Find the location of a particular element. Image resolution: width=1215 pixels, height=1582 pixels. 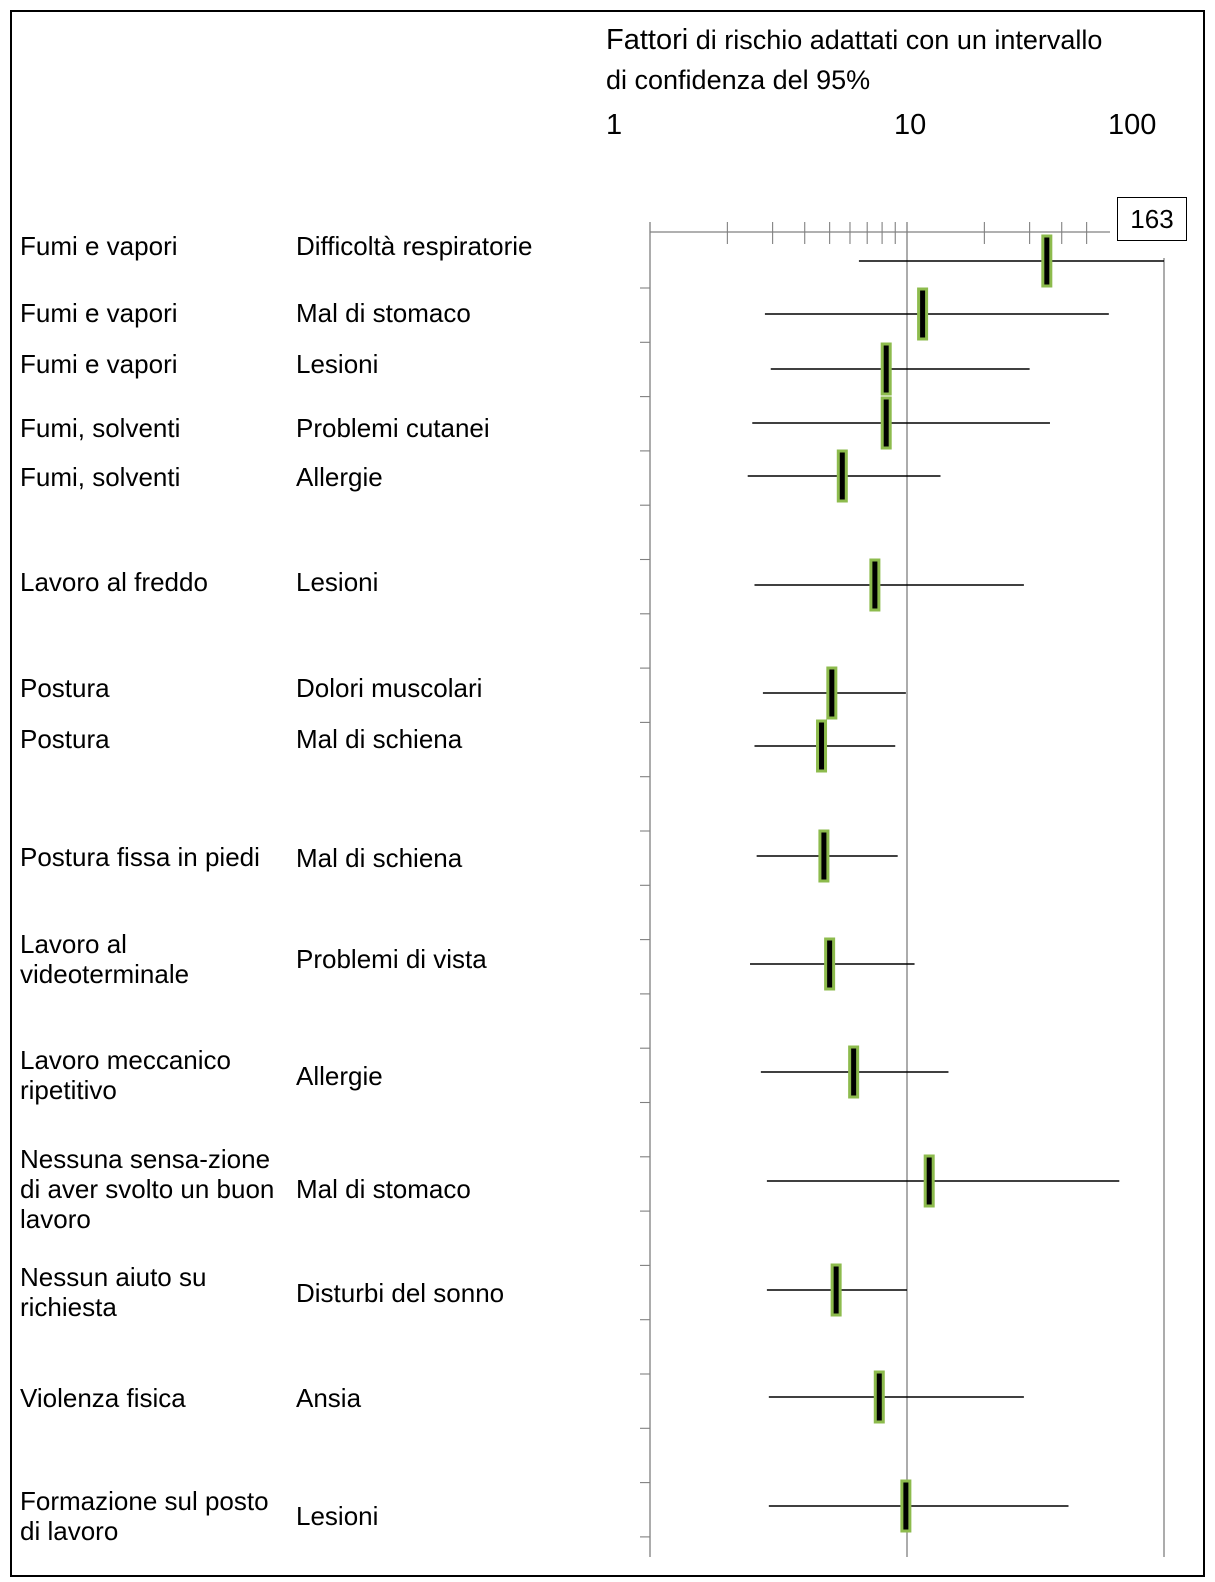

row-factor-label: Violenza fisica is located at coordinates (103, 1398).